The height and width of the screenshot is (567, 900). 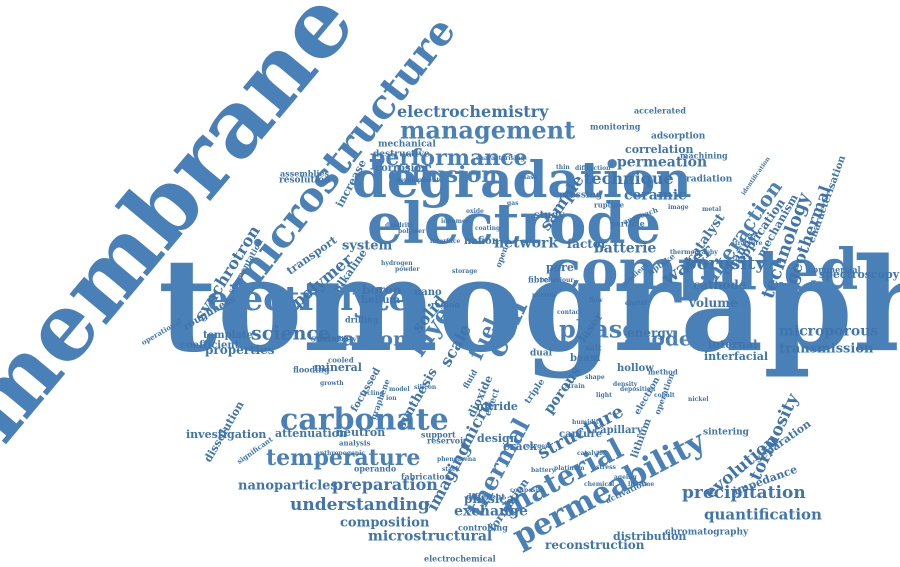 I want to click on cloud-word-region: region, so click(x=446, y=304).